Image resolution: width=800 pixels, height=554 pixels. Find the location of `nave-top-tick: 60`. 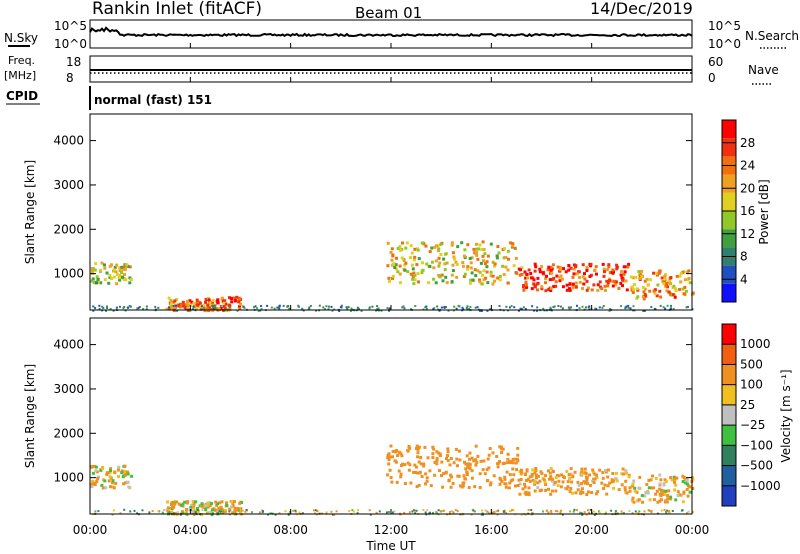

nave-top-tick: 60 is located at coordinates (715, 62).